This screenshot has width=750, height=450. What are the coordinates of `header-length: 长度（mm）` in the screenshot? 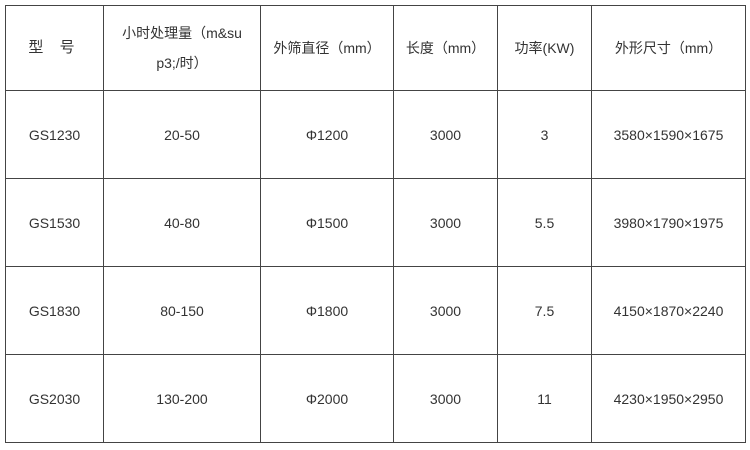 It's located at (445, 48).